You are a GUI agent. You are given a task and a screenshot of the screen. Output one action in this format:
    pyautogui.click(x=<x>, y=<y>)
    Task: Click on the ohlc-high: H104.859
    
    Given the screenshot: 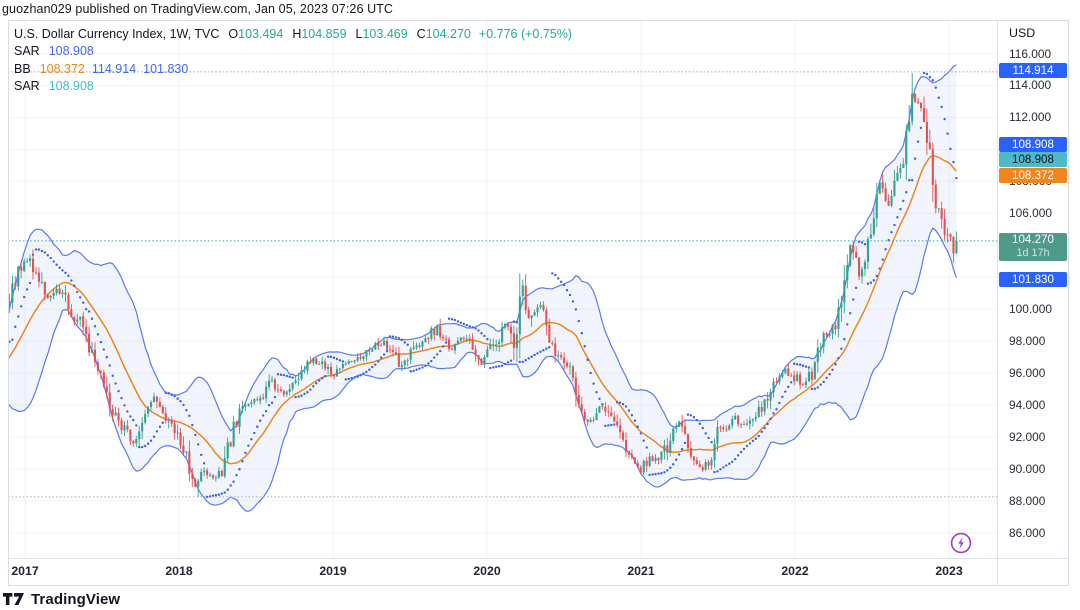 What is the action you would take?
    pyautogui.click(x=319, y=34)
    